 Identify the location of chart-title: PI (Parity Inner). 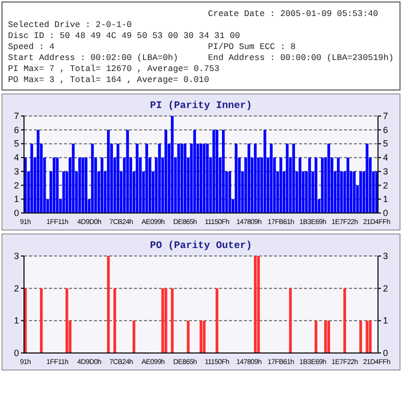
(201, 106).